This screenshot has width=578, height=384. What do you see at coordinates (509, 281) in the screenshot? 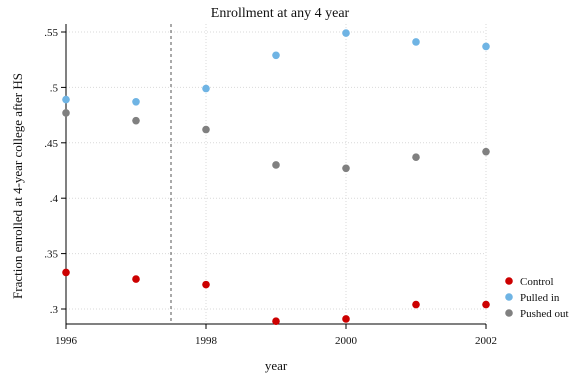
I see `legend-marker-control` at bounding box center [509, 281].